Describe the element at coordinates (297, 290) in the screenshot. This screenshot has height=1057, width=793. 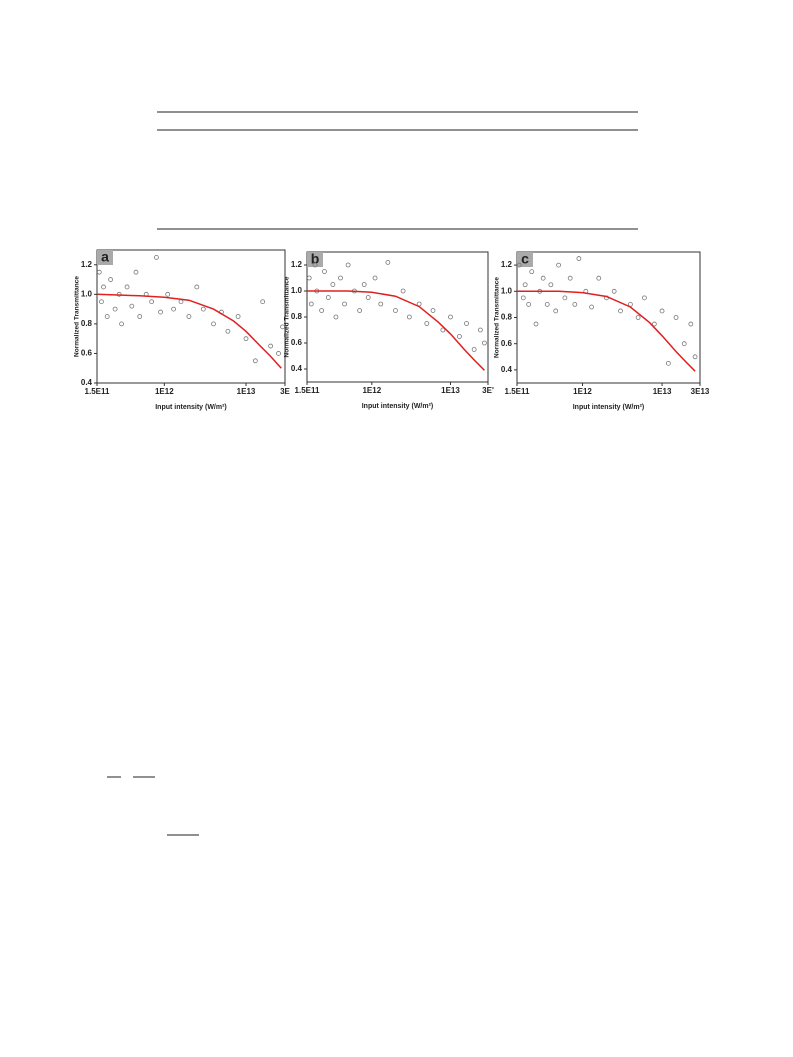
I see `y-tick-label: 1.0` at that location.